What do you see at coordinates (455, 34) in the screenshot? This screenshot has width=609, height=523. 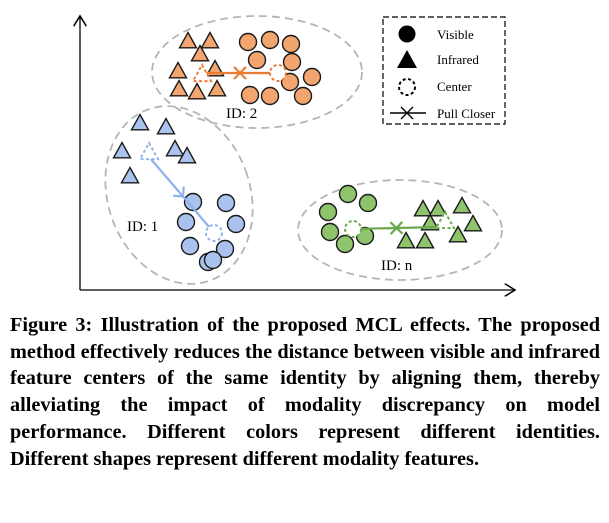 I see `legend-visible-label: Visible` at bounding box center [455, 34].